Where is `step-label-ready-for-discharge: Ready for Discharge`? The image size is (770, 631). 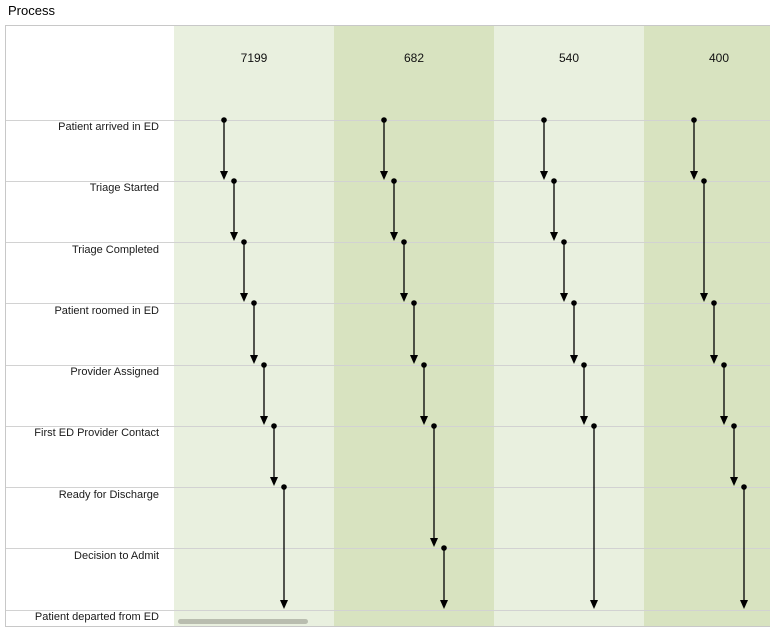
step-label-ready-for-discharge: Ready for Discharge is located at coordinates (108, 495).